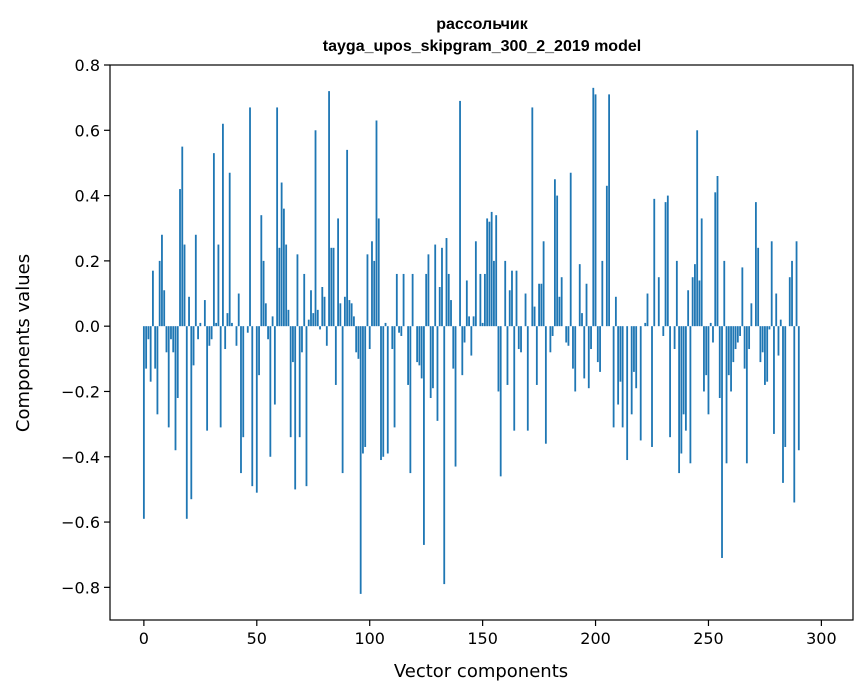  I want to click on y-axis-ticks: −0.8−0.6−0.4−0.20.00.20.40.60.8, so click(85, 326).